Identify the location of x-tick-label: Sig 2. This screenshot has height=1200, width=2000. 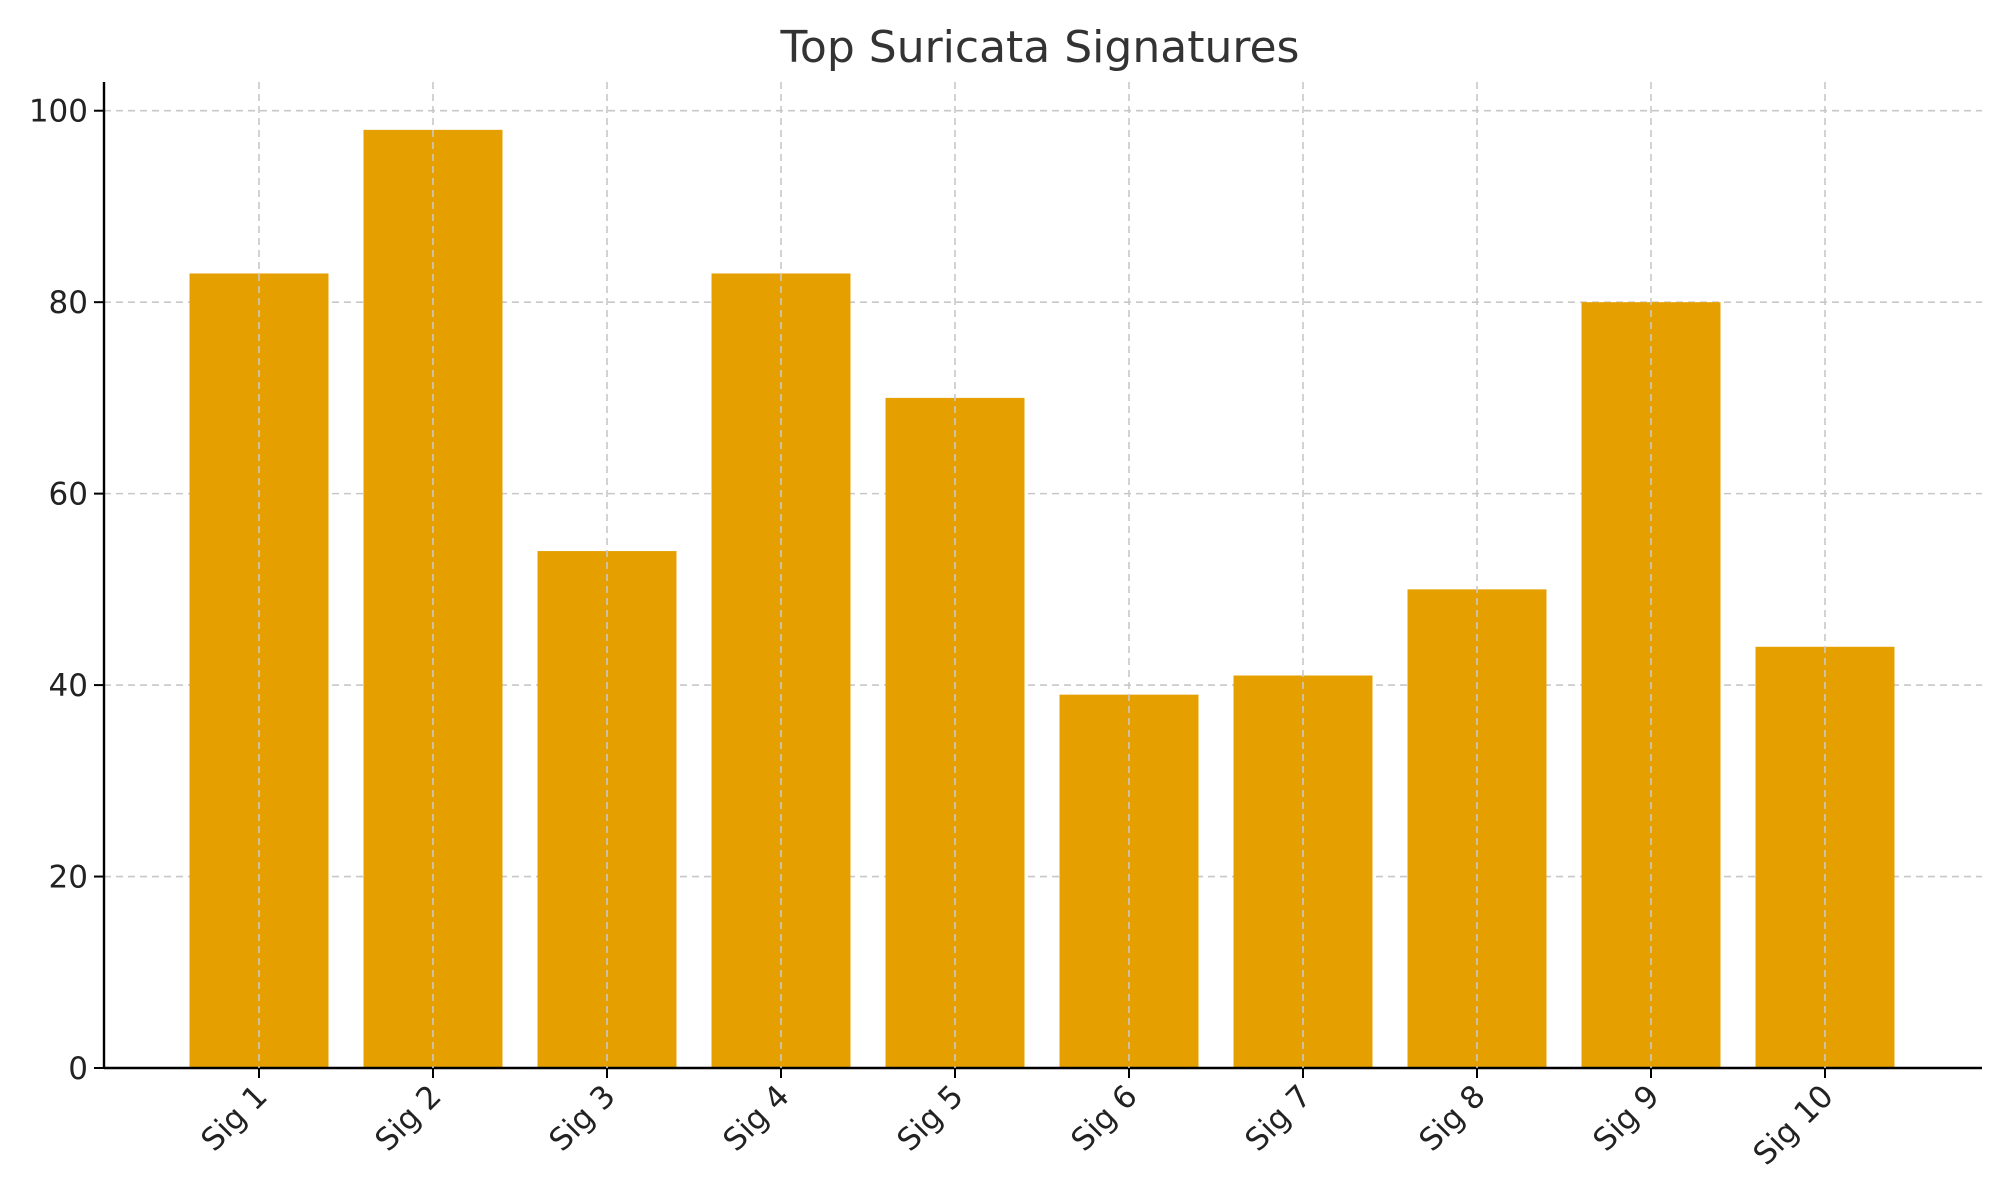
(408, 1118).